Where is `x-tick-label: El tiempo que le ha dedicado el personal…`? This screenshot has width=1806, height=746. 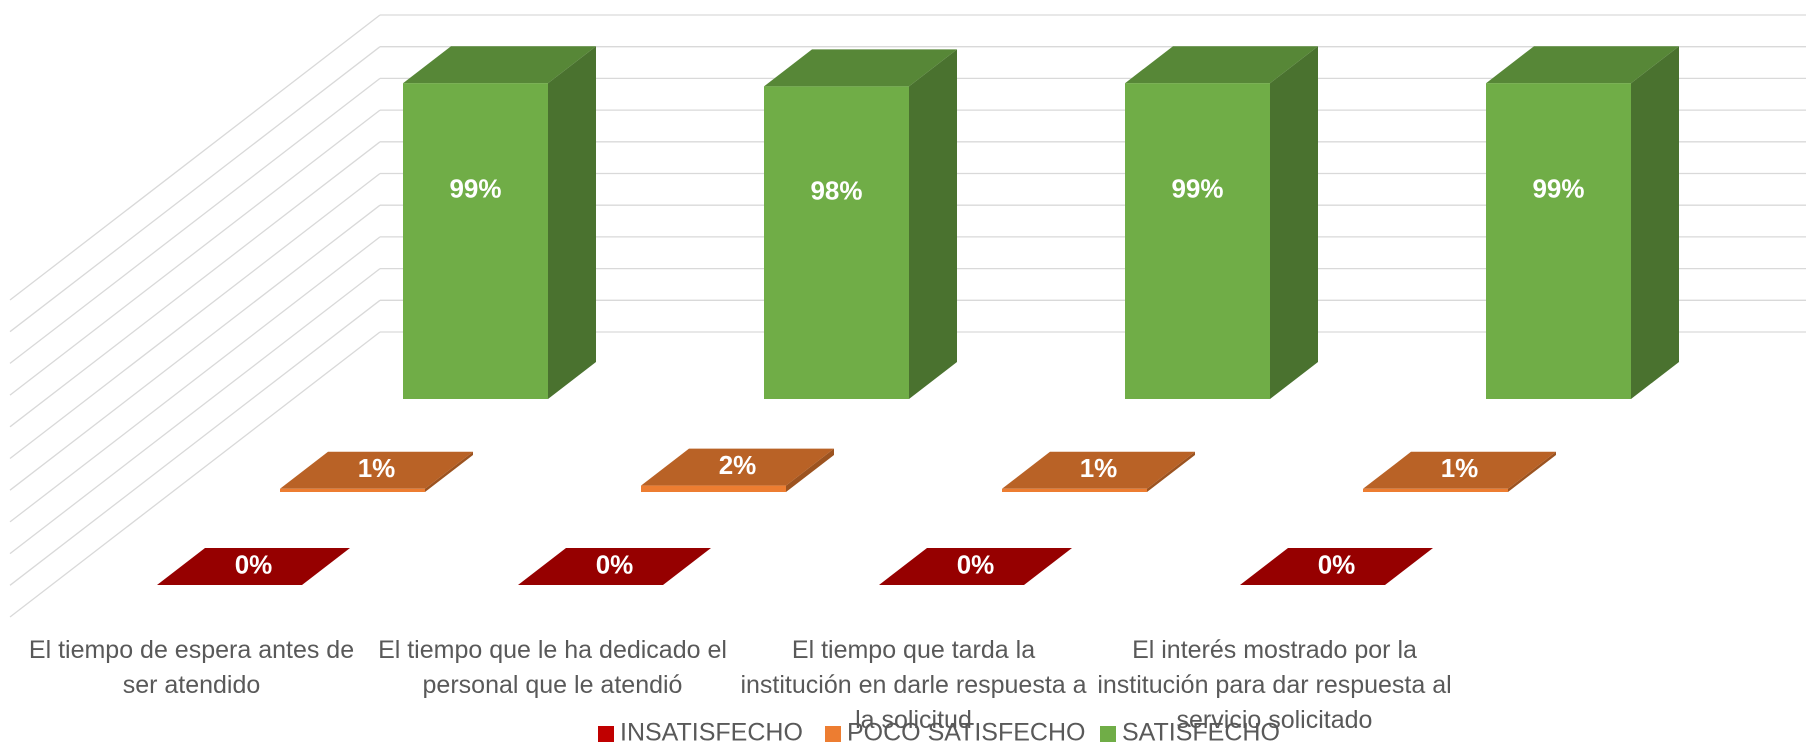
x-tick-label: El tiempo que le ha dedicado el personal… is located at coordinates (552, 667).